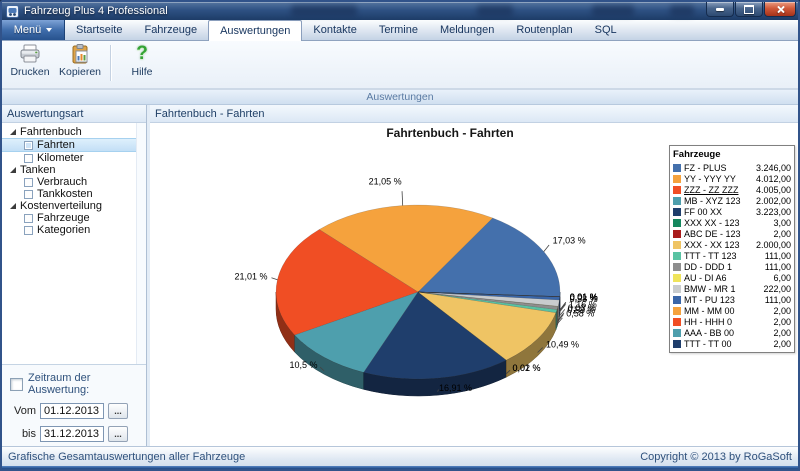 The image size is (800, 471). What do you see at coordinates (335, 30) in the screenshot?
I see `tab-kontakte: Kontakte` at bounding box center [335, 30].